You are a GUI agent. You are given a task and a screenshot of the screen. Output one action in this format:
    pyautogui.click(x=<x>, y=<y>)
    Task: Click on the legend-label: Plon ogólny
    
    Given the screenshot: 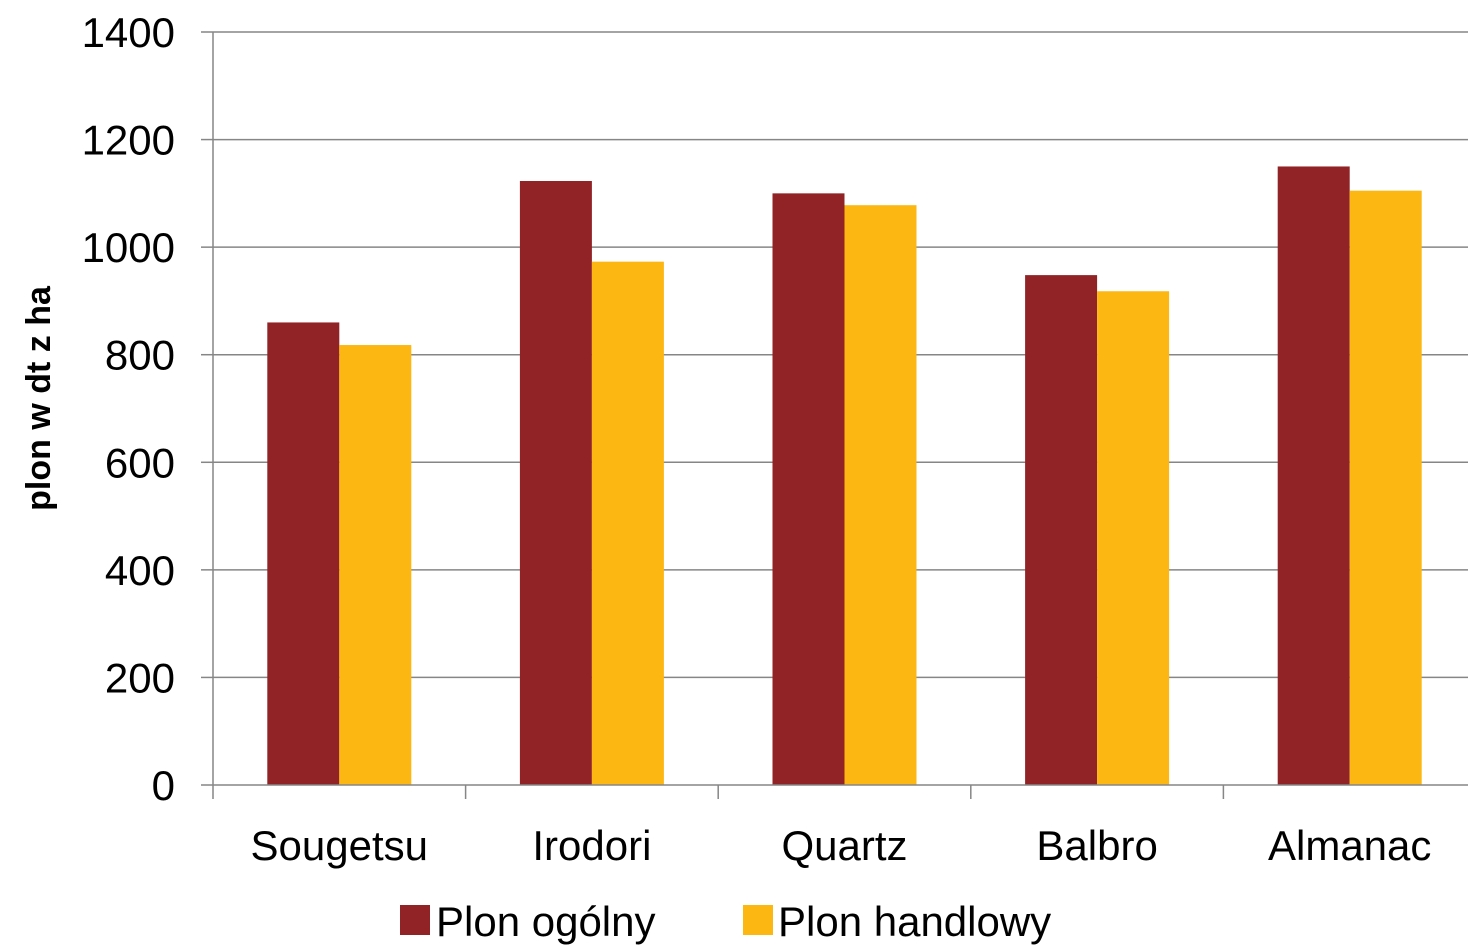 What is the action you would take?
    pyautogui.click(x=546, y=921)
    